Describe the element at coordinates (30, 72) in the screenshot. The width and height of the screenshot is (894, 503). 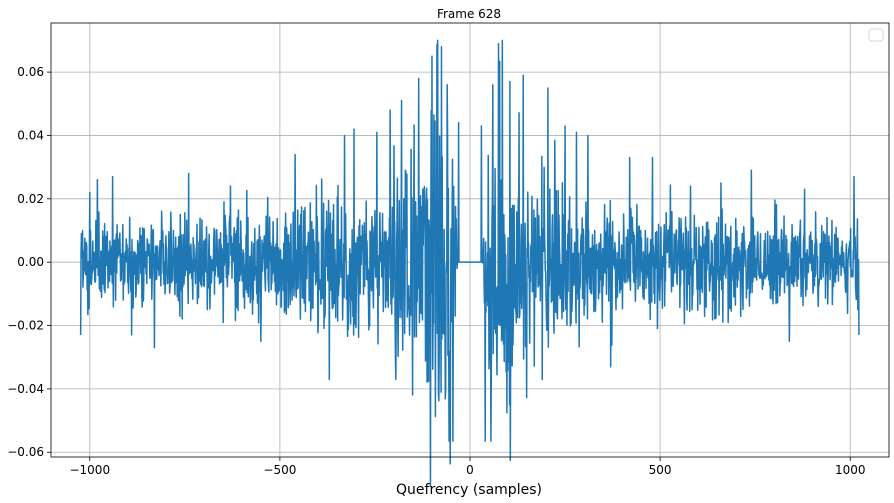
I see `y-tick-label: 0.06` at that location.